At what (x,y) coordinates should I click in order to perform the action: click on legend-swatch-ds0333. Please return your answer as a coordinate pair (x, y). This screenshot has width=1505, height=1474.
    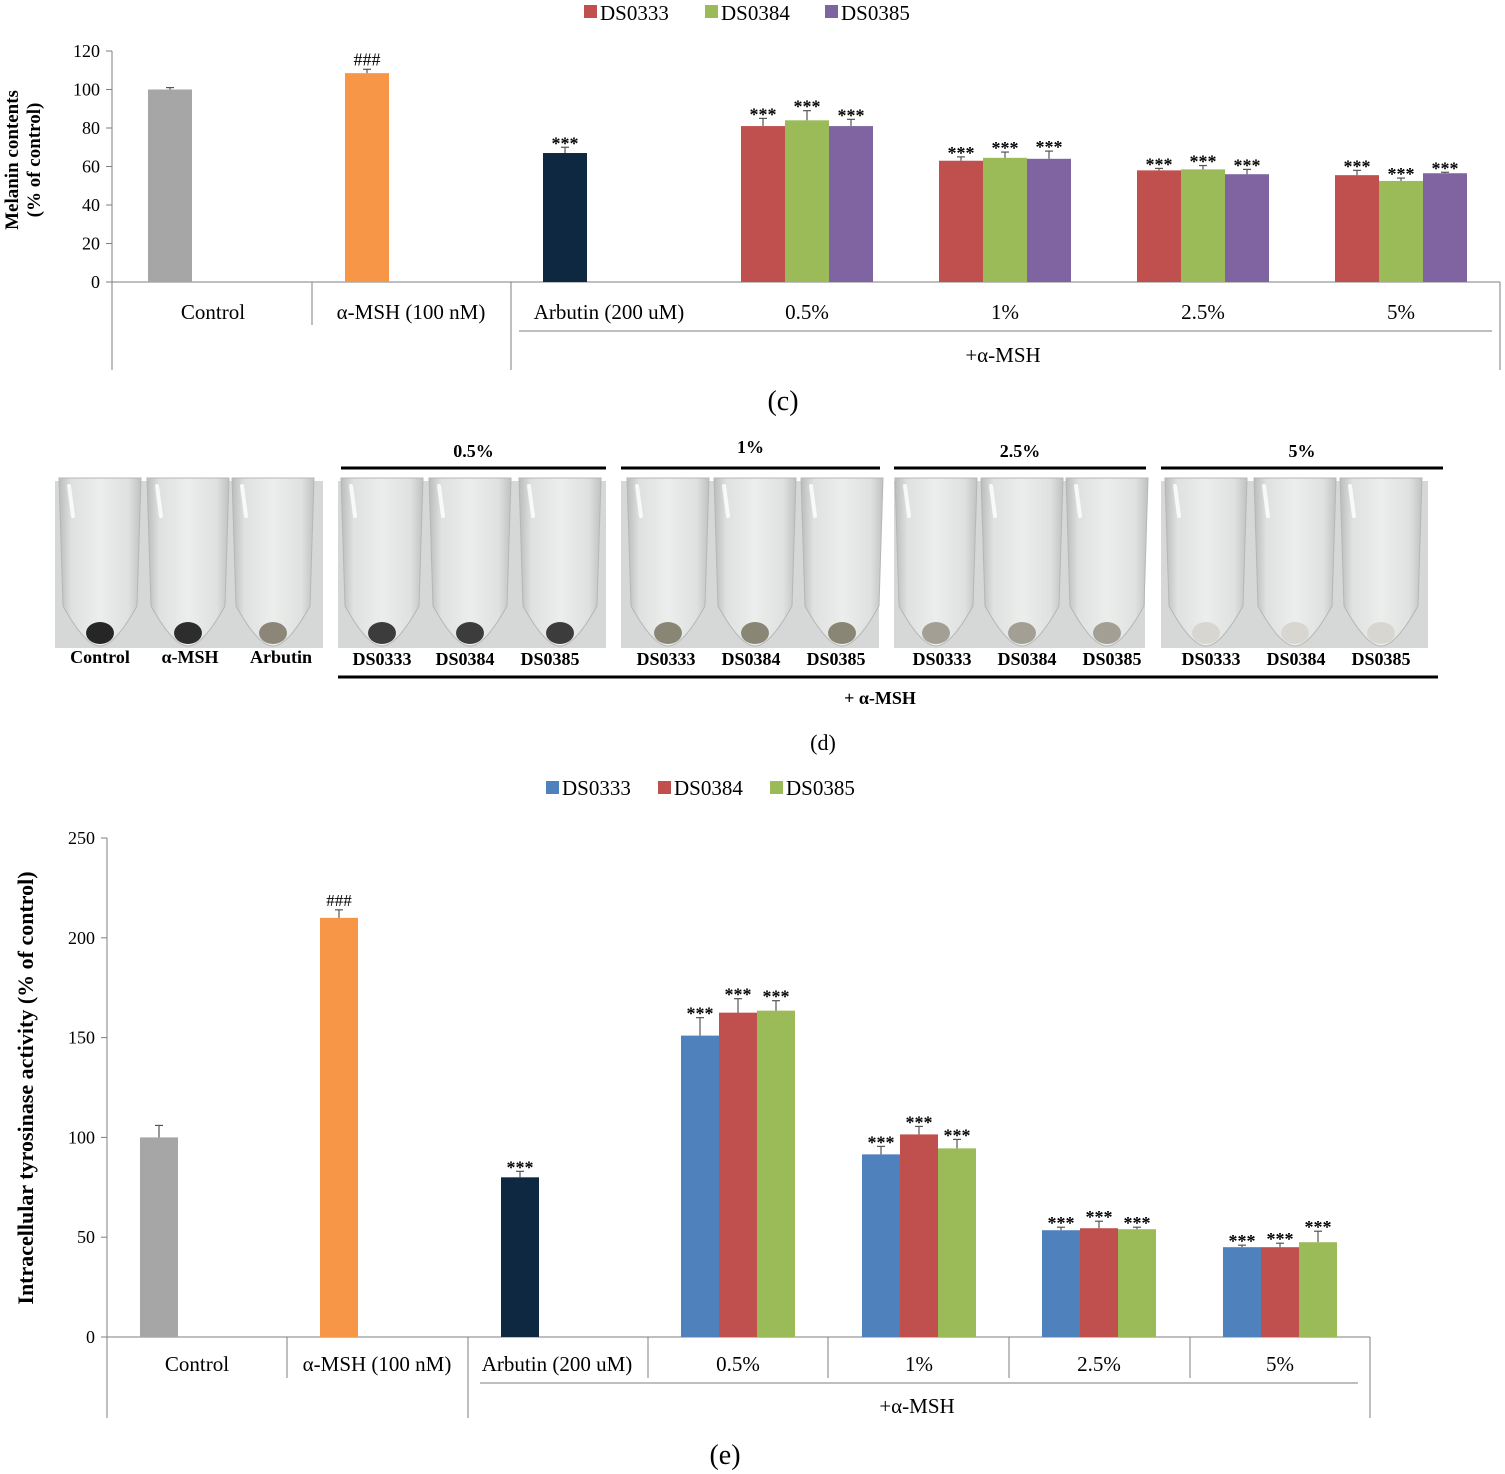
    Looking at the image, I should click on (552, 787).